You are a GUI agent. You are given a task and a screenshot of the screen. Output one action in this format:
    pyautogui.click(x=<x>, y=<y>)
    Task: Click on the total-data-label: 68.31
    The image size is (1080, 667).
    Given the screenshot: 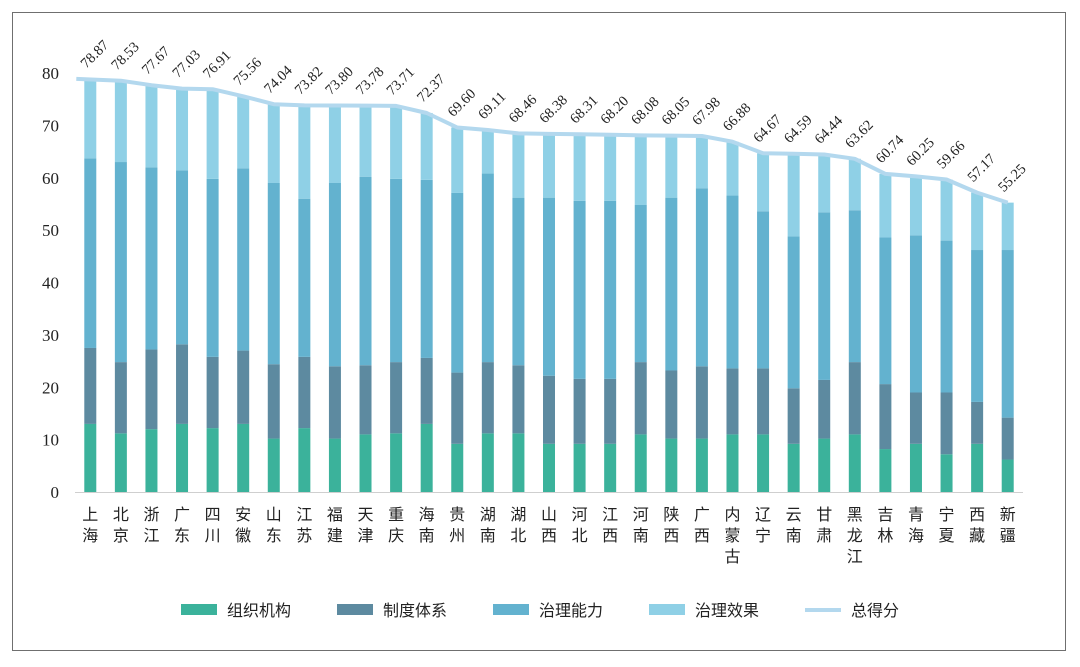 What is the action you would take?
    pyautogui.click(x=584, y=110)
    